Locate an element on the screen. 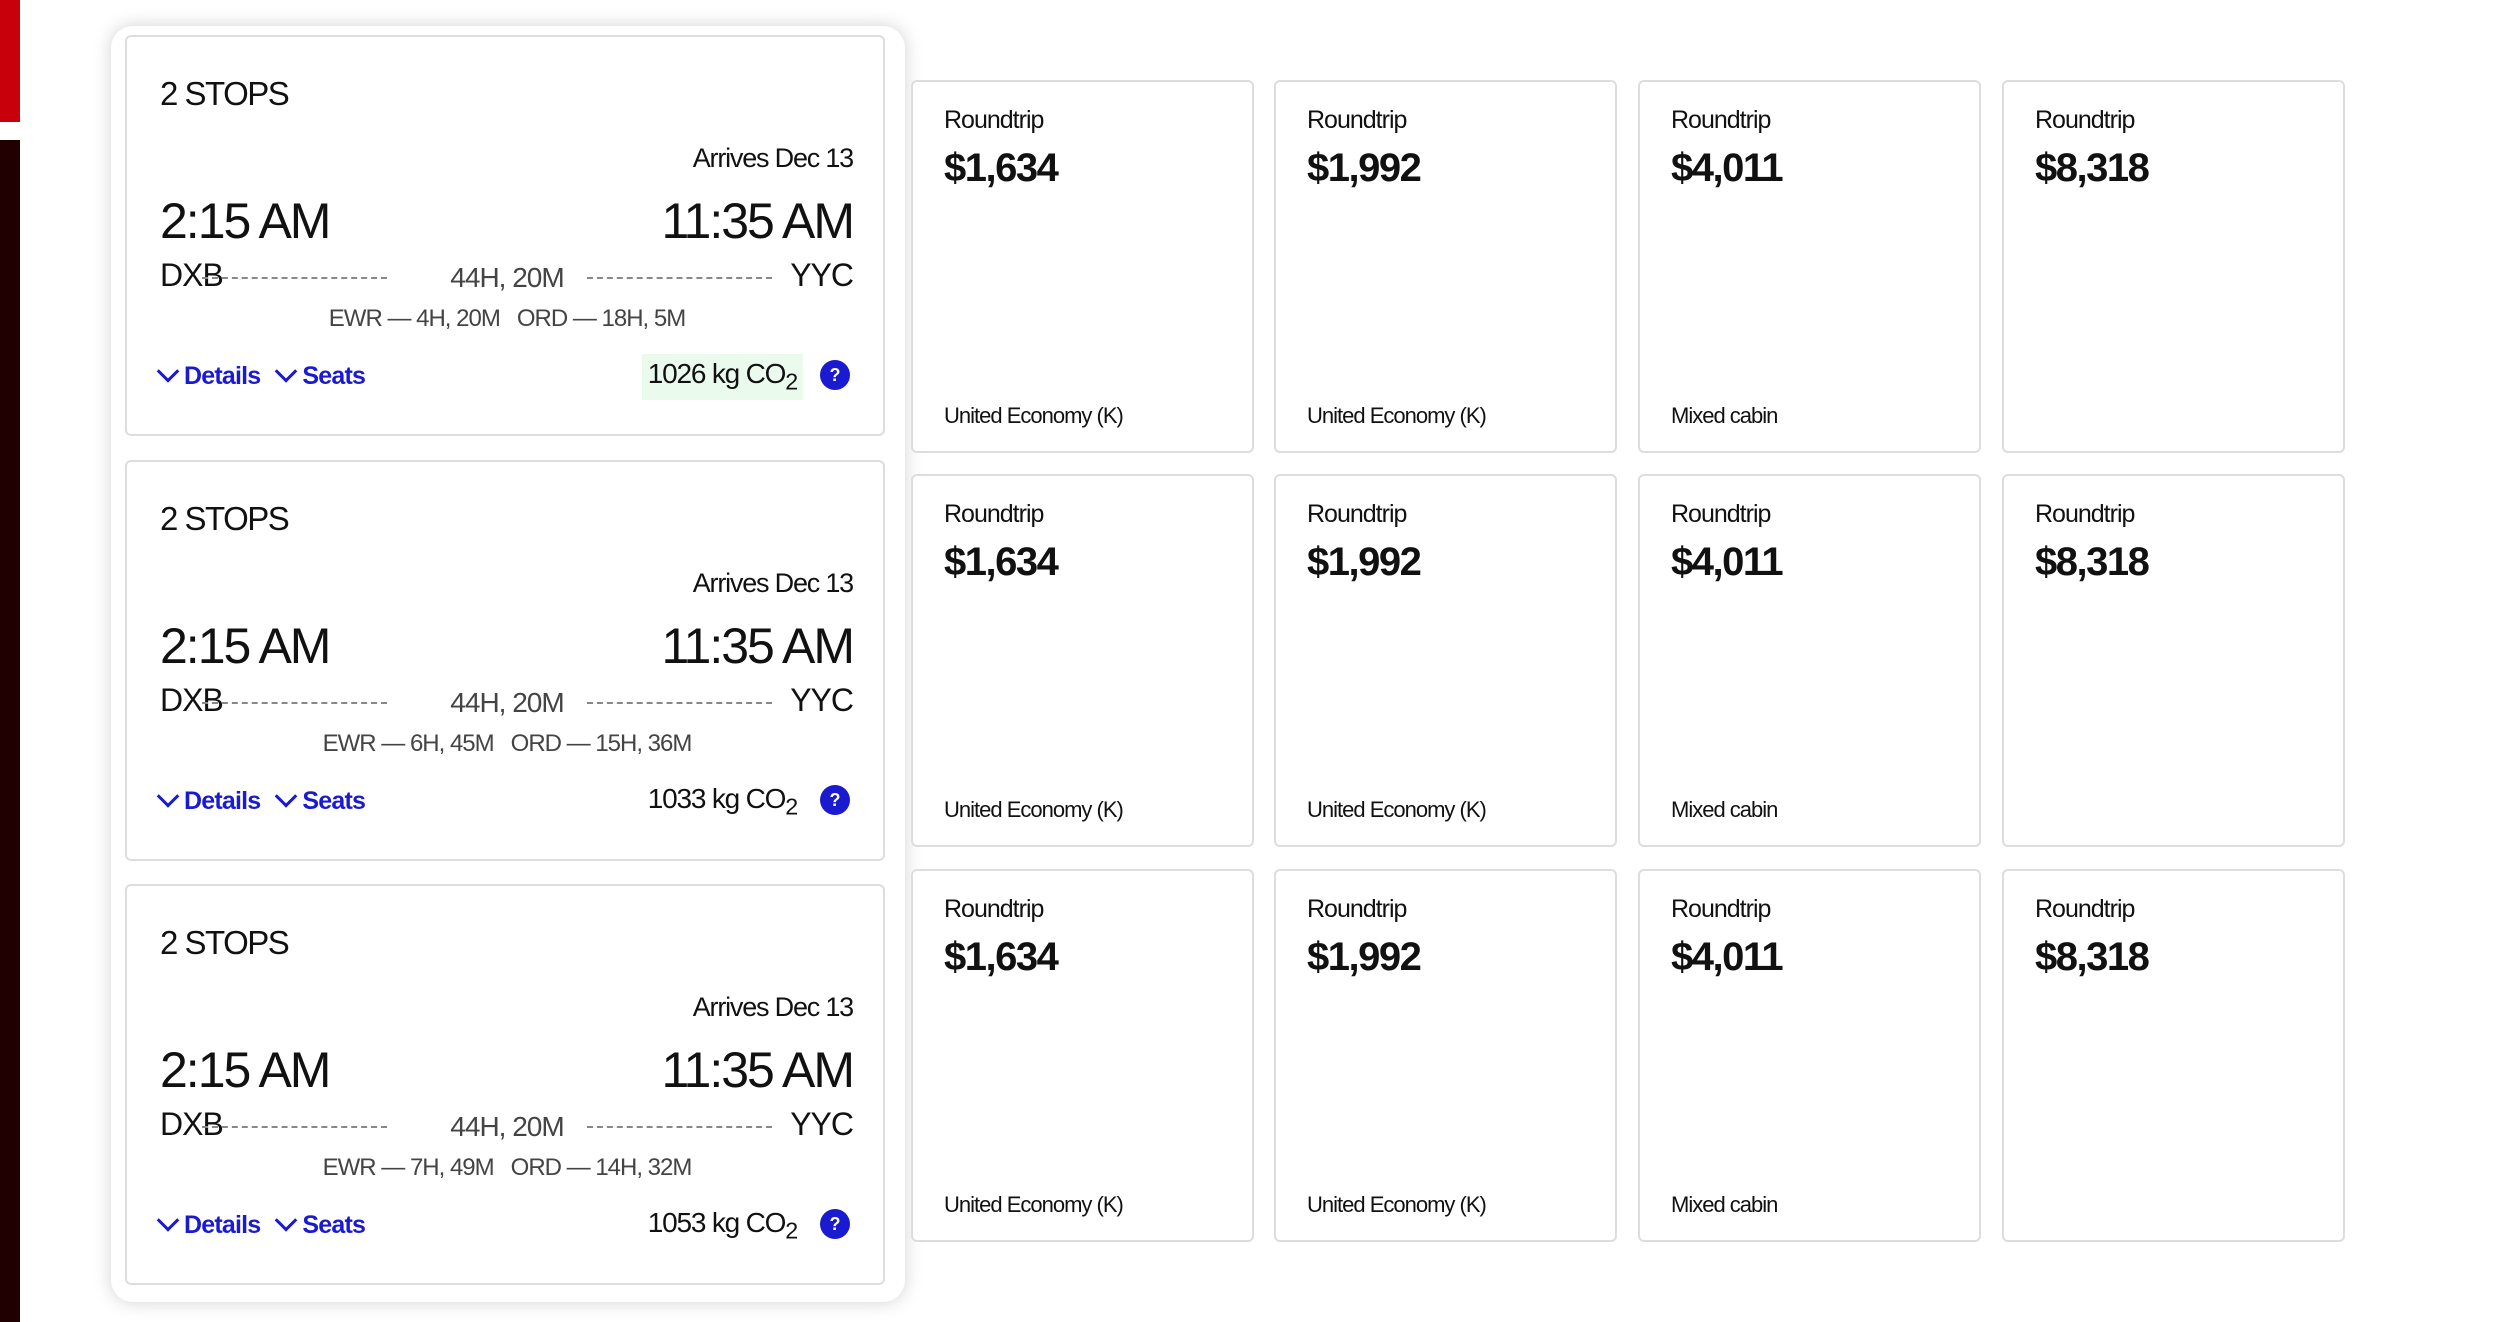 This screenshot has height=1322, width=2507. layovers: EWR — 6H, 45M ORD — 15H, 36M is located at coordinates (507, 743).